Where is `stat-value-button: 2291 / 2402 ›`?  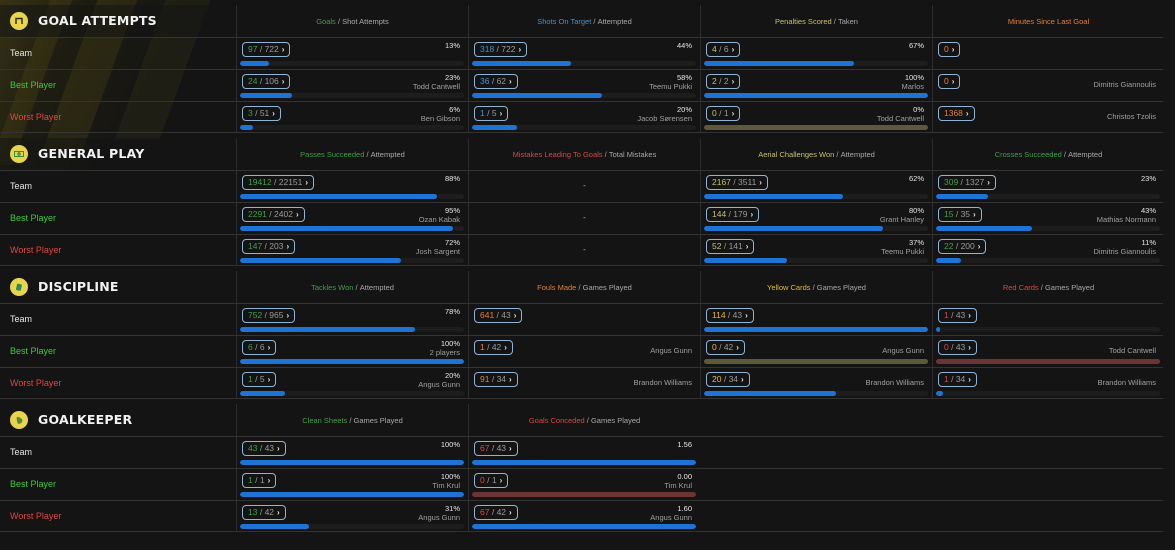 stat-value-button: 2291 / 2402 › is located at coordinates (273, 214).